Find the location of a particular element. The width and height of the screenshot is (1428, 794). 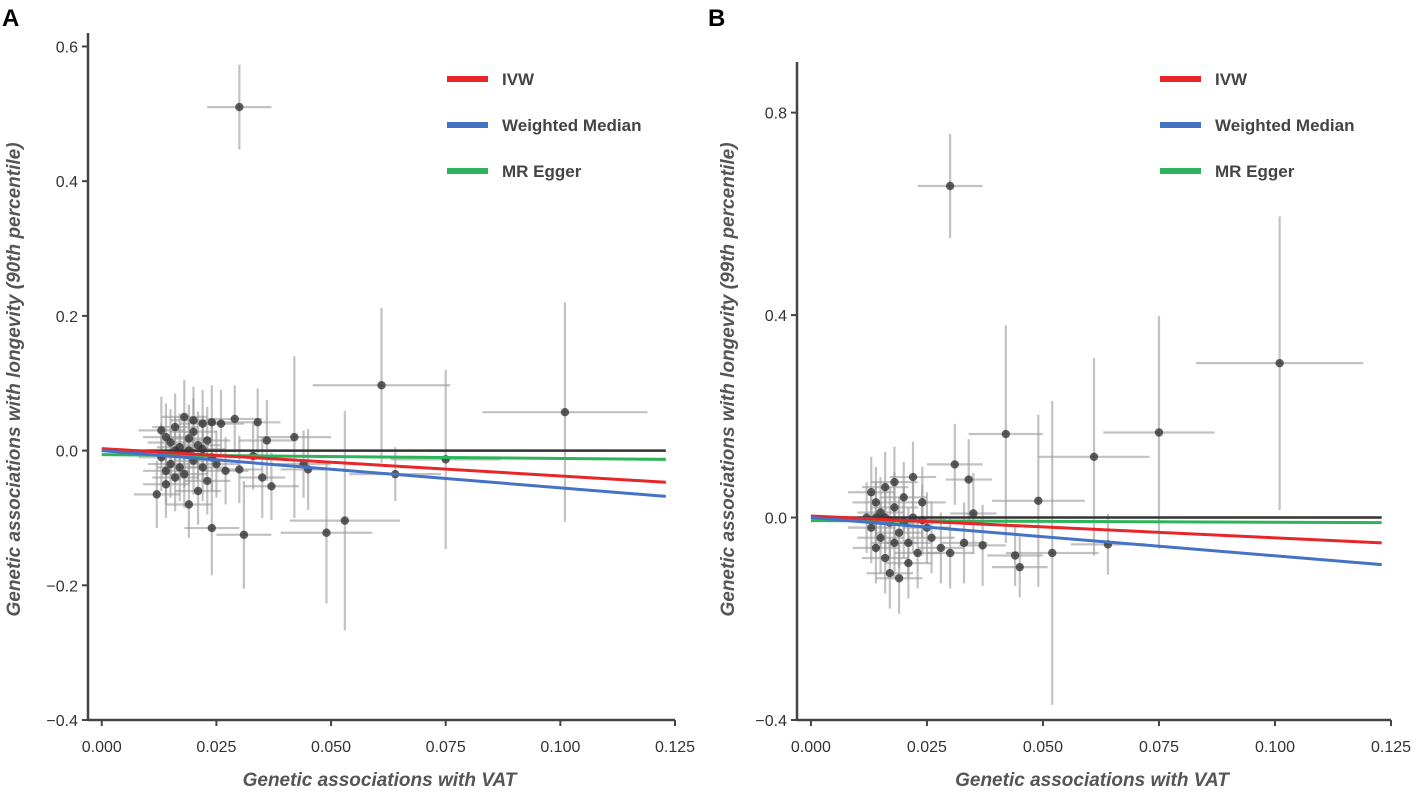

panel-letter: A is located at coordinates (10, 18).